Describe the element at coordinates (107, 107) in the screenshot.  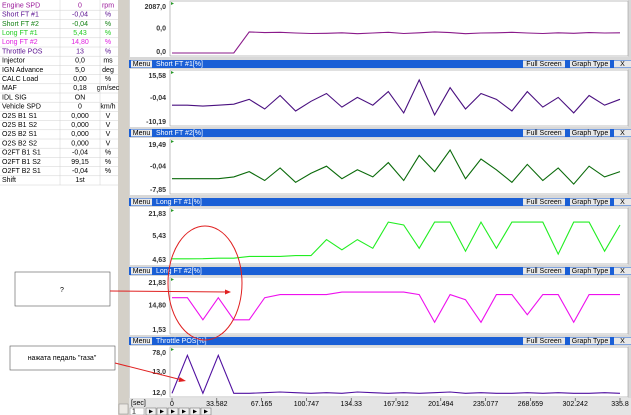
I see `param-unit: km/h` at that location.